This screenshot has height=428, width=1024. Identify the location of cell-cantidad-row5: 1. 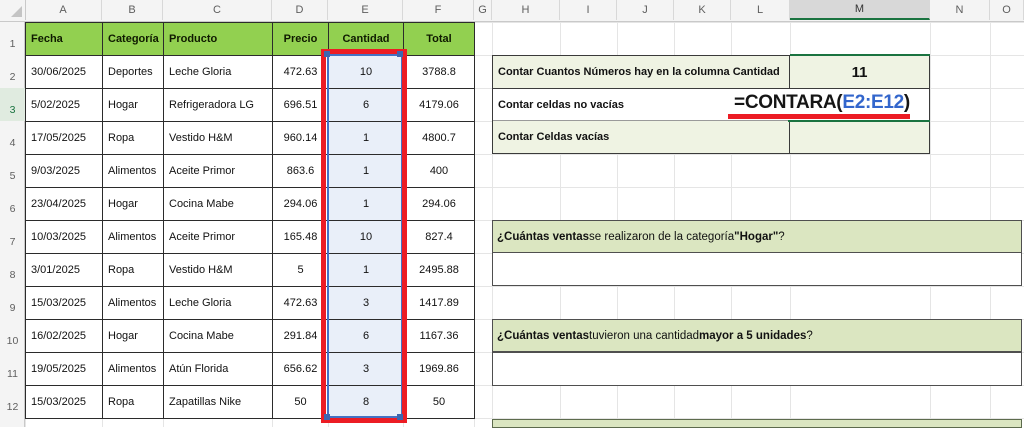
(366, 171).